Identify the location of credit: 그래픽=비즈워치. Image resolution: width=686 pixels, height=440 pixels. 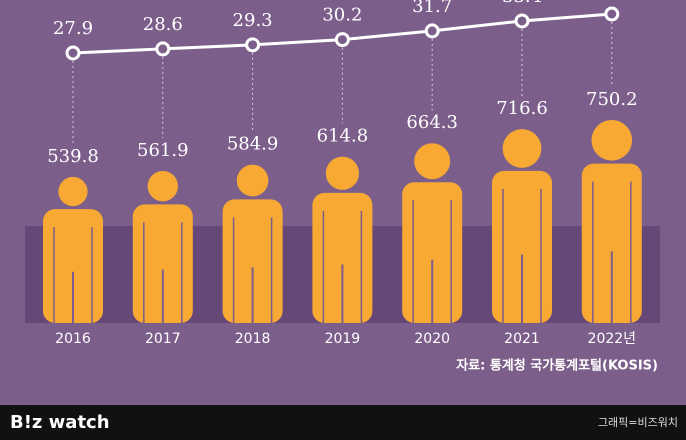
(638, 422).